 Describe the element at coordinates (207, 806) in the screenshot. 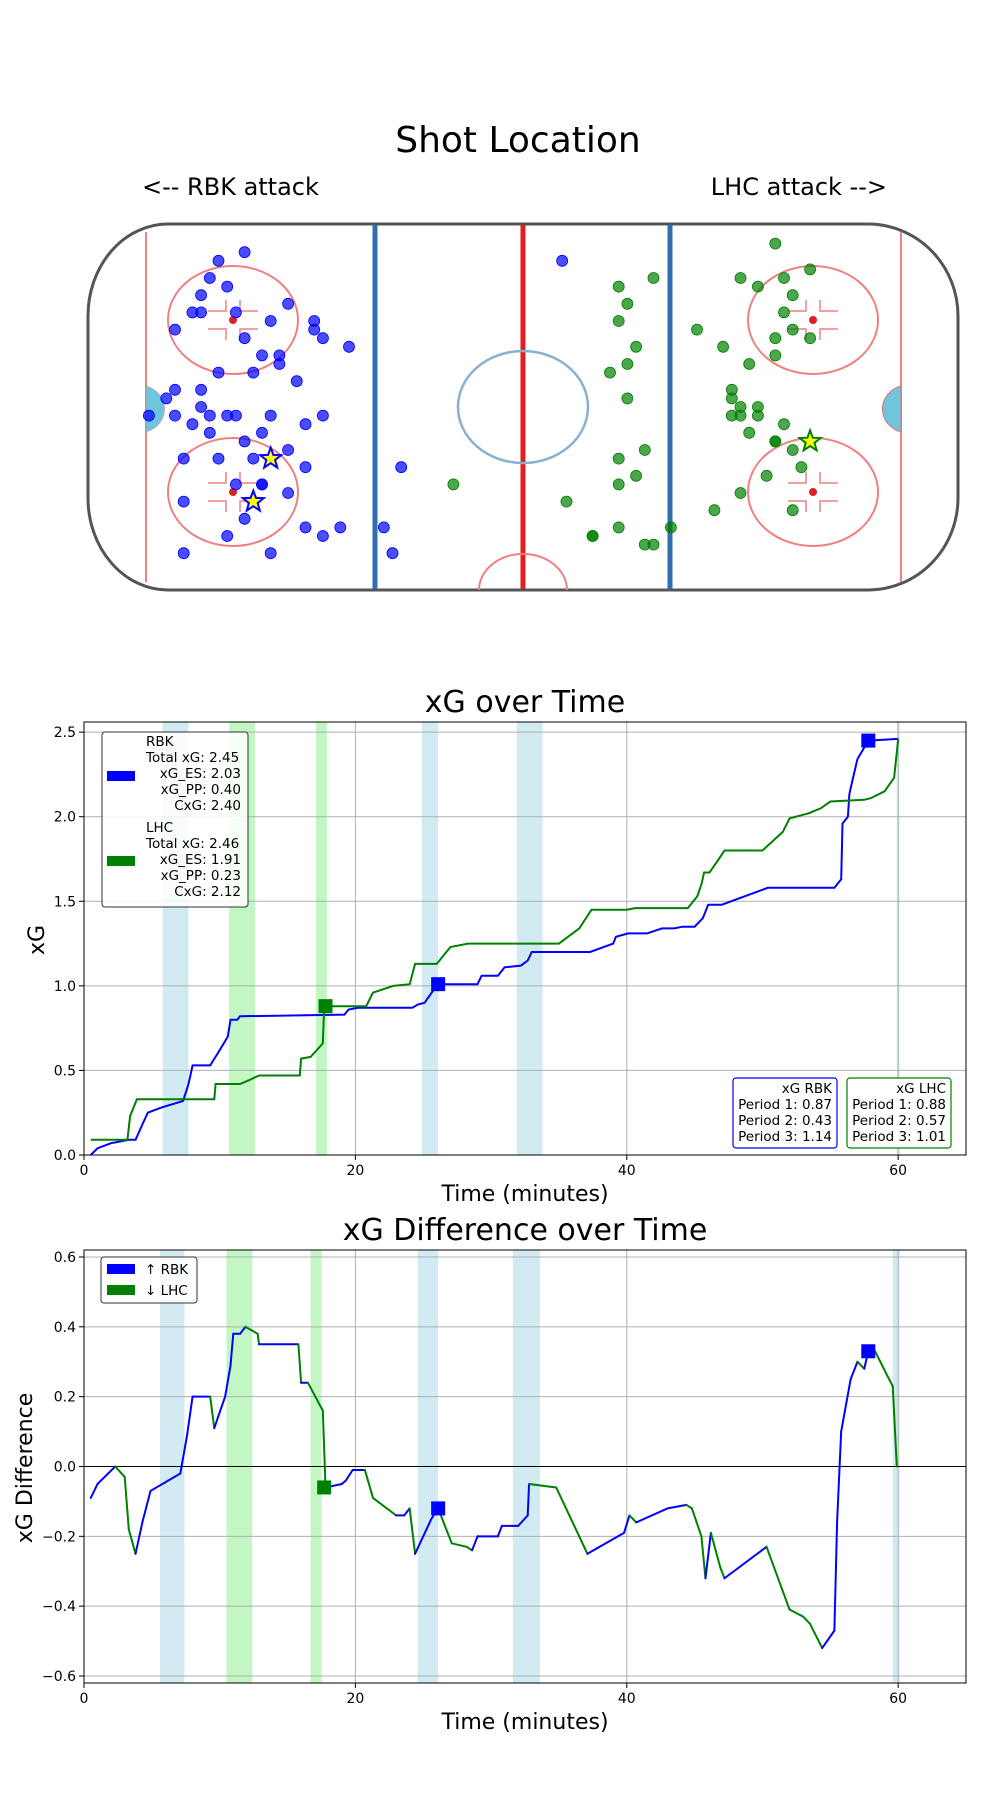

I see `legend-rbk-line: CxG: 2.40` at that location.